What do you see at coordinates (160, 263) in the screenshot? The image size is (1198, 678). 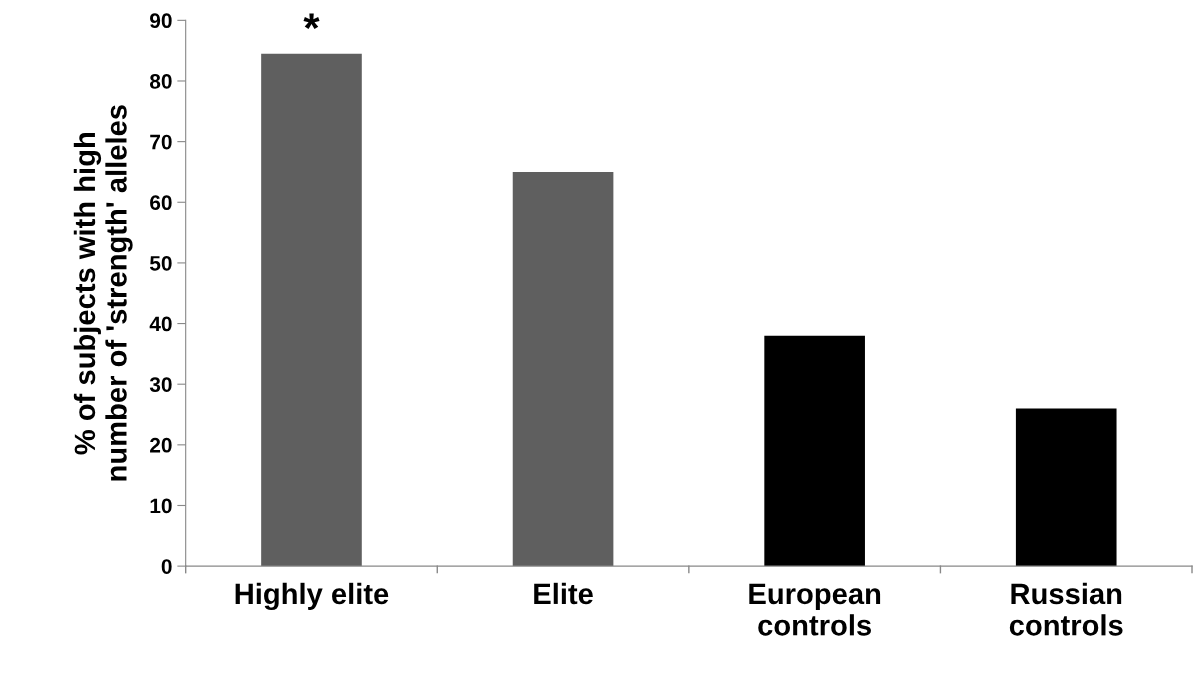 I see `y-tick-label: 50` at bounding box center [160, 263].